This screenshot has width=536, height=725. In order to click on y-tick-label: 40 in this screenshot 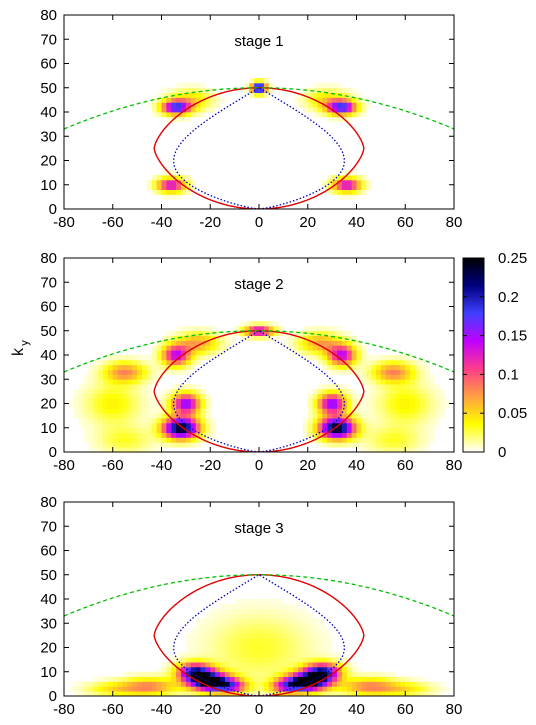, I will do `click(48, 112)`.